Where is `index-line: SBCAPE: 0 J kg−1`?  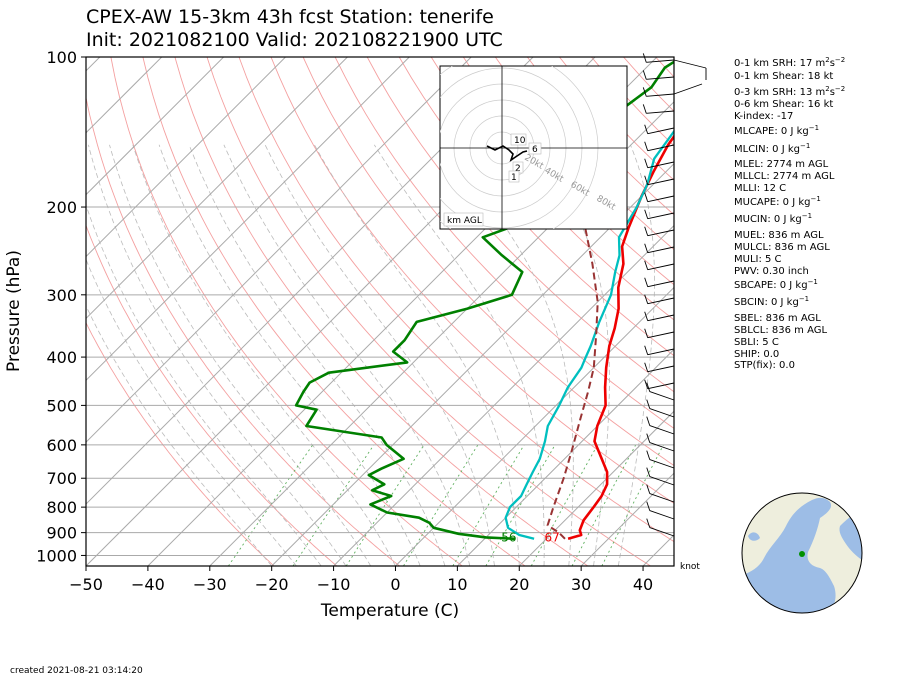 index-line: SBCAPE: 0 J kg−1 is located at coordinates (776, 284).